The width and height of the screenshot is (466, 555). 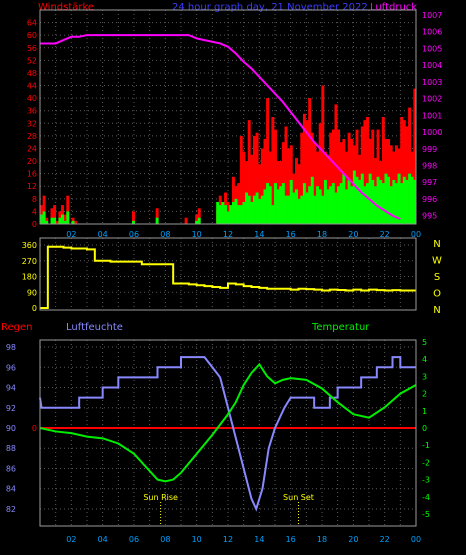 I want to click on sunrise-label: Sun Rise, so click(x=160, y=497).